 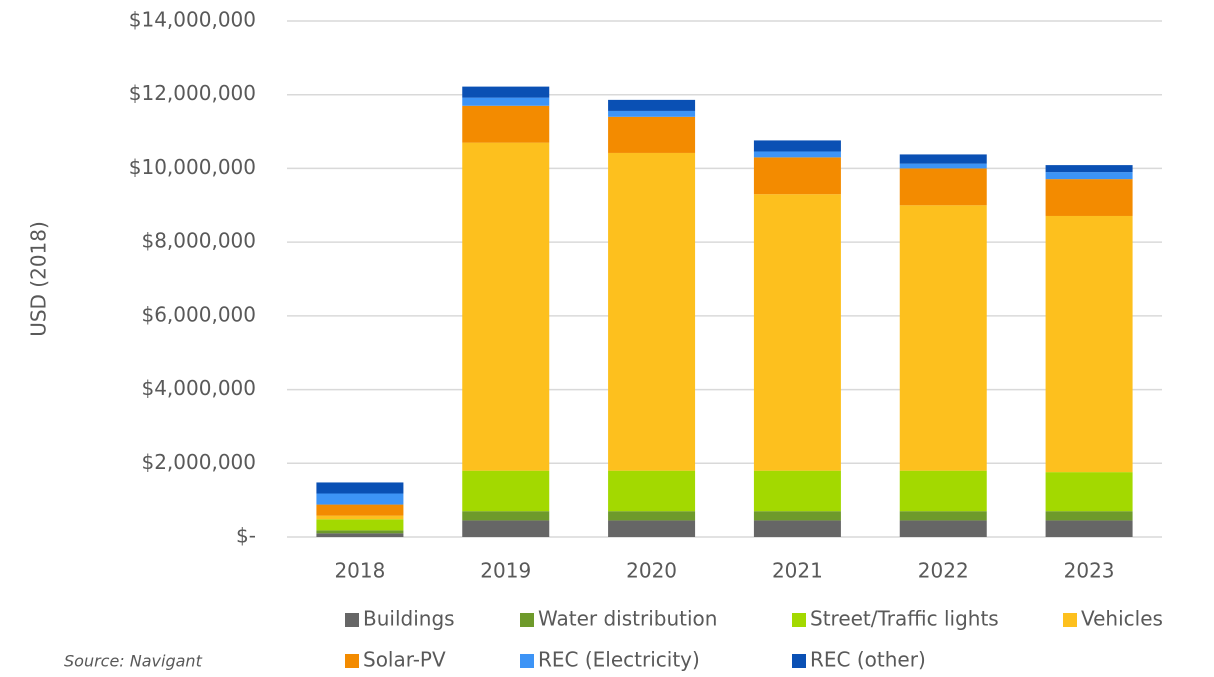 I want to click on y-tick-label: $2,000,000, so click(x=198, y=462).